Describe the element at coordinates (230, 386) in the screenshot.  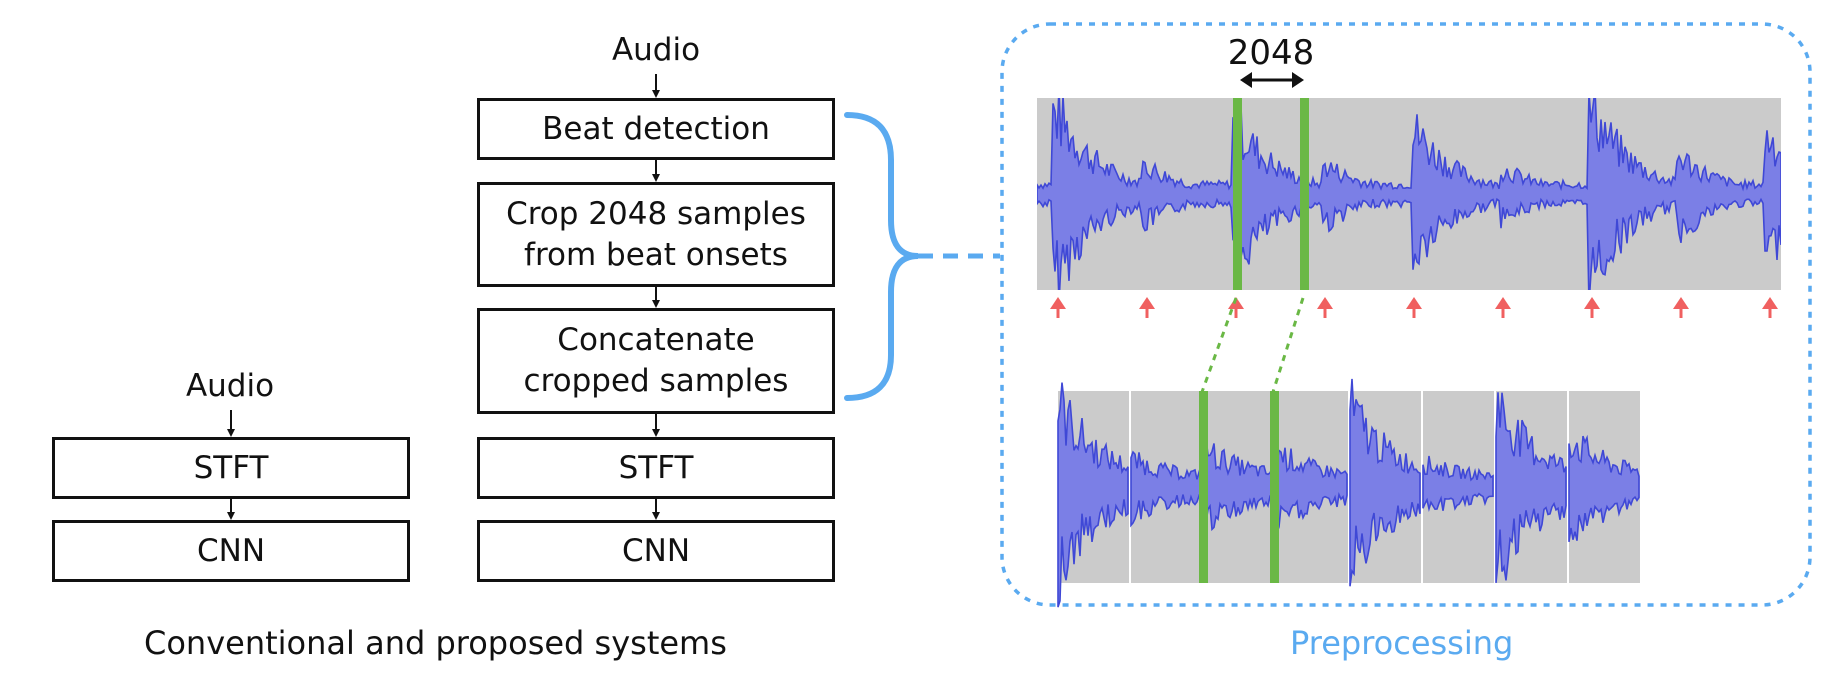
I see `conventional-audio-label: Audio` at that location.